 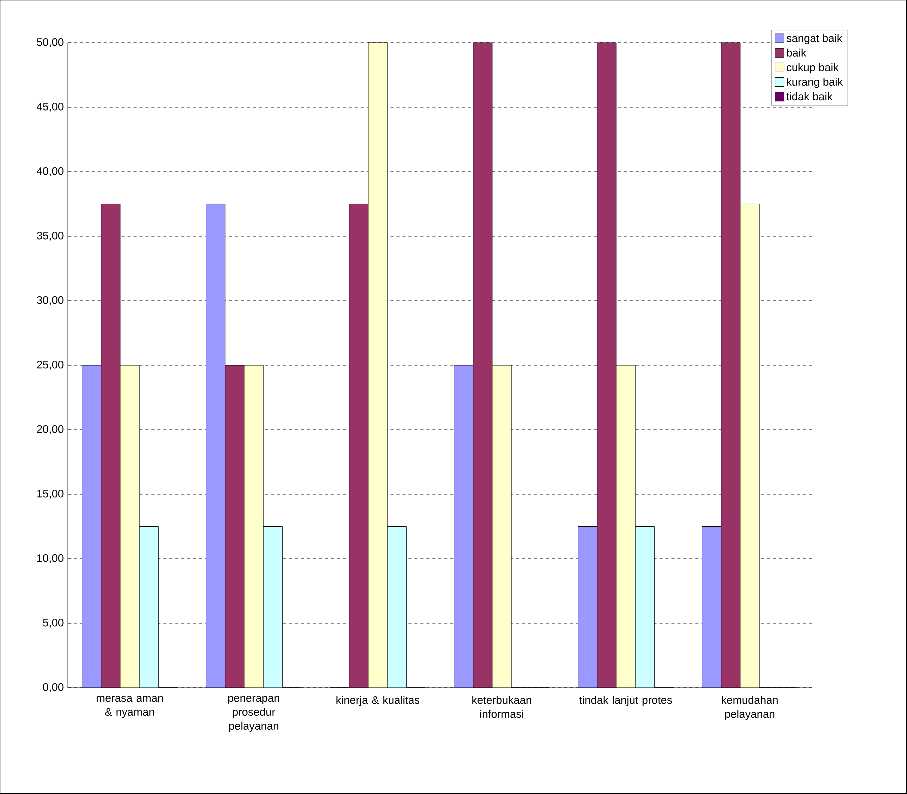 I want to click on y-tick-label: 25,00, so click(x=50, y=365).